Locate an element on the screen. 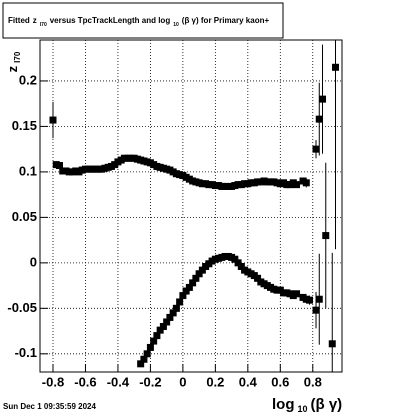 The height and width of the screenshot is (414, 400). y-tick-label: 0 is located at coordinates (33, 261).